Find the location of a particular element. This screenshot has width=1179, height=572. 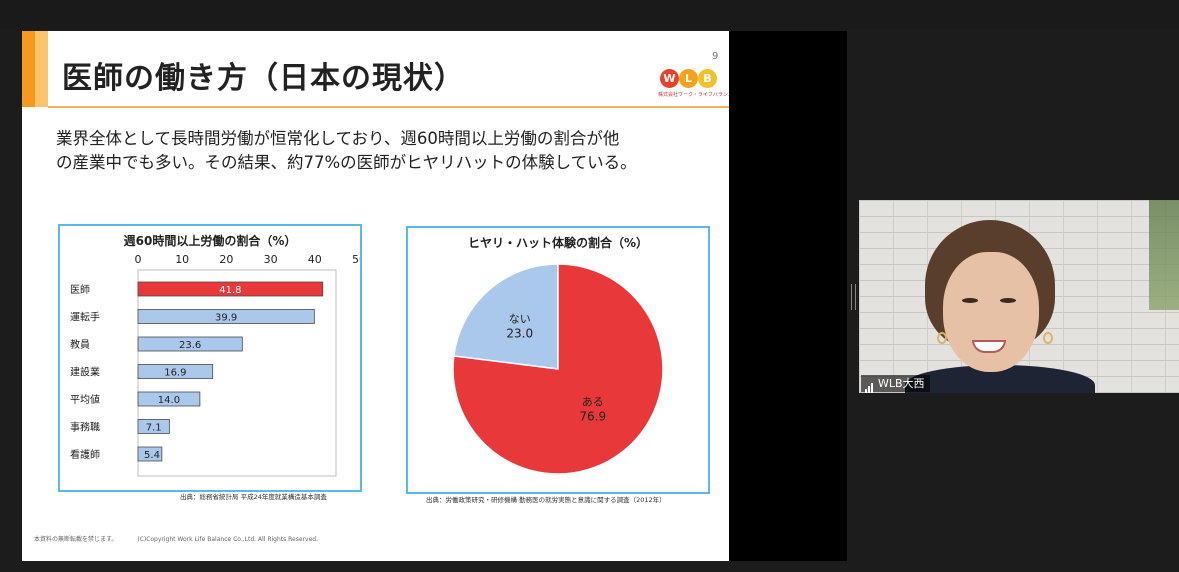

earring-right is located at coordinates (1048, 338).